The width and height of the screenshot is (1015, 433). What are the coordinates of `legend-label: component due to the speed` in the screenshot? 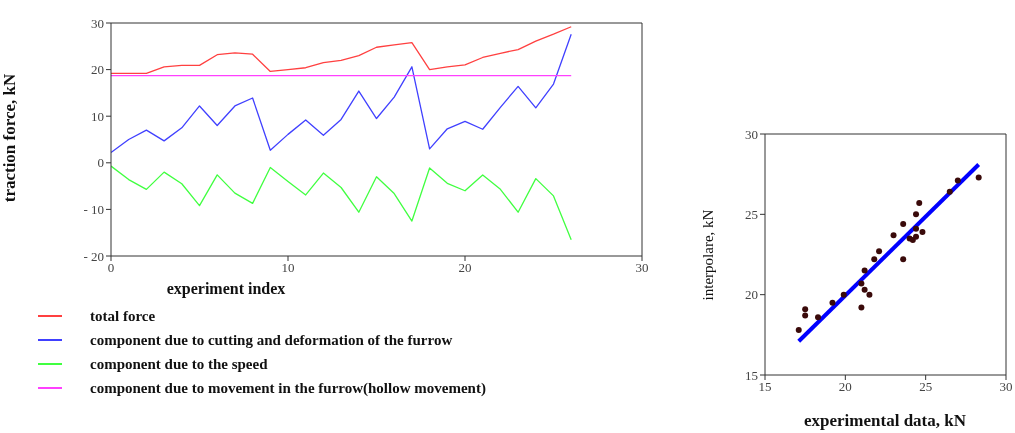 It's located at (179, 364).